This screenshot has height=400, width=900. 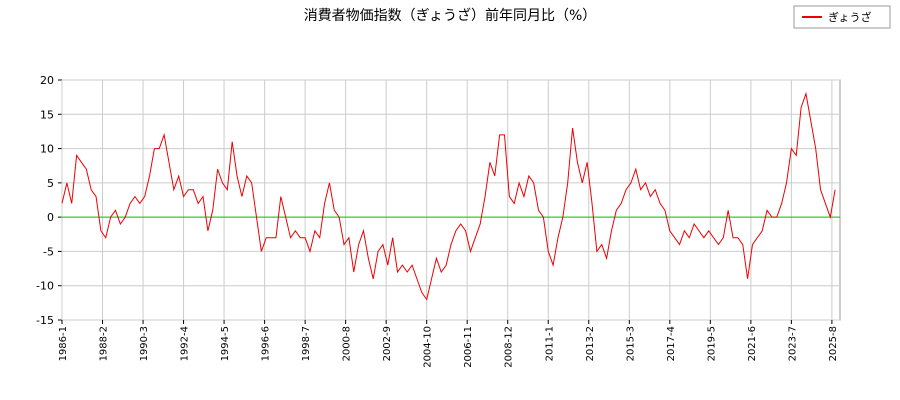 I want to click on x-tick-label: 2019-5, so click(x=711, y=343).